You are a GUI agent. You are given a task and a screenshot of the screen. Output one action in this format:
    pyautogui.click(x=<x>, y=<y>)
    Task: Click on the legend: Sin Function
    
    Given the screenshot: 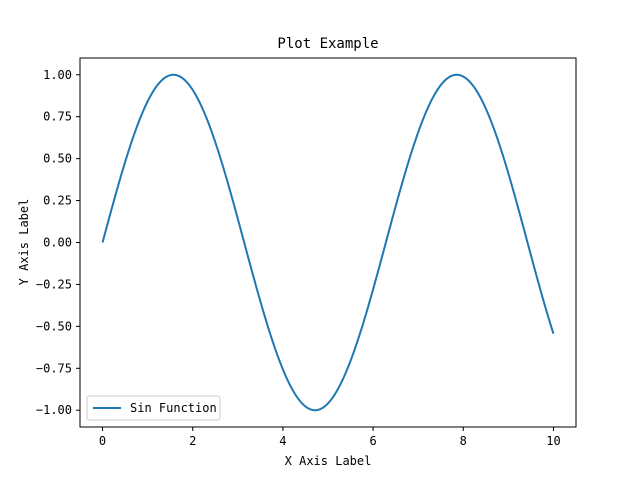 What is the action you would take?
    pyautogui.click(x=153, y=408)
    